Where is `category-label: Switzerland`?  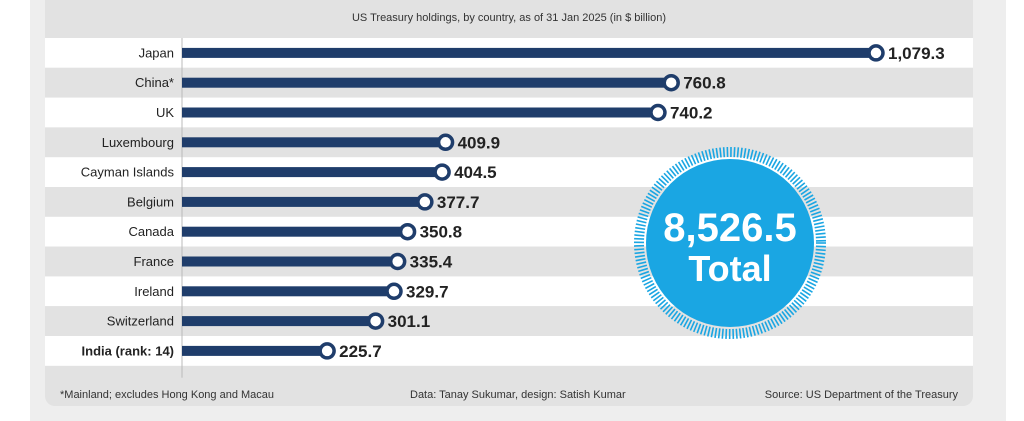 category-label: Switzerland is located at coordinates (140, 321).